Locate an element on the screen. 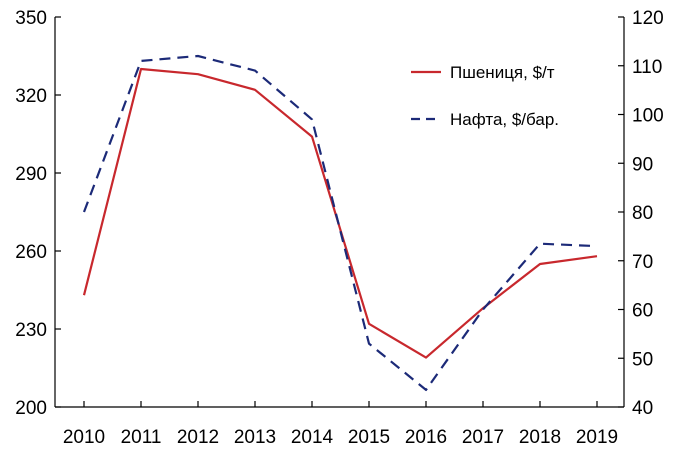 Image resolution: width=680 pixels, height=456 pixels. x-tick-label: 2015 is located at coordinates (369, 437).